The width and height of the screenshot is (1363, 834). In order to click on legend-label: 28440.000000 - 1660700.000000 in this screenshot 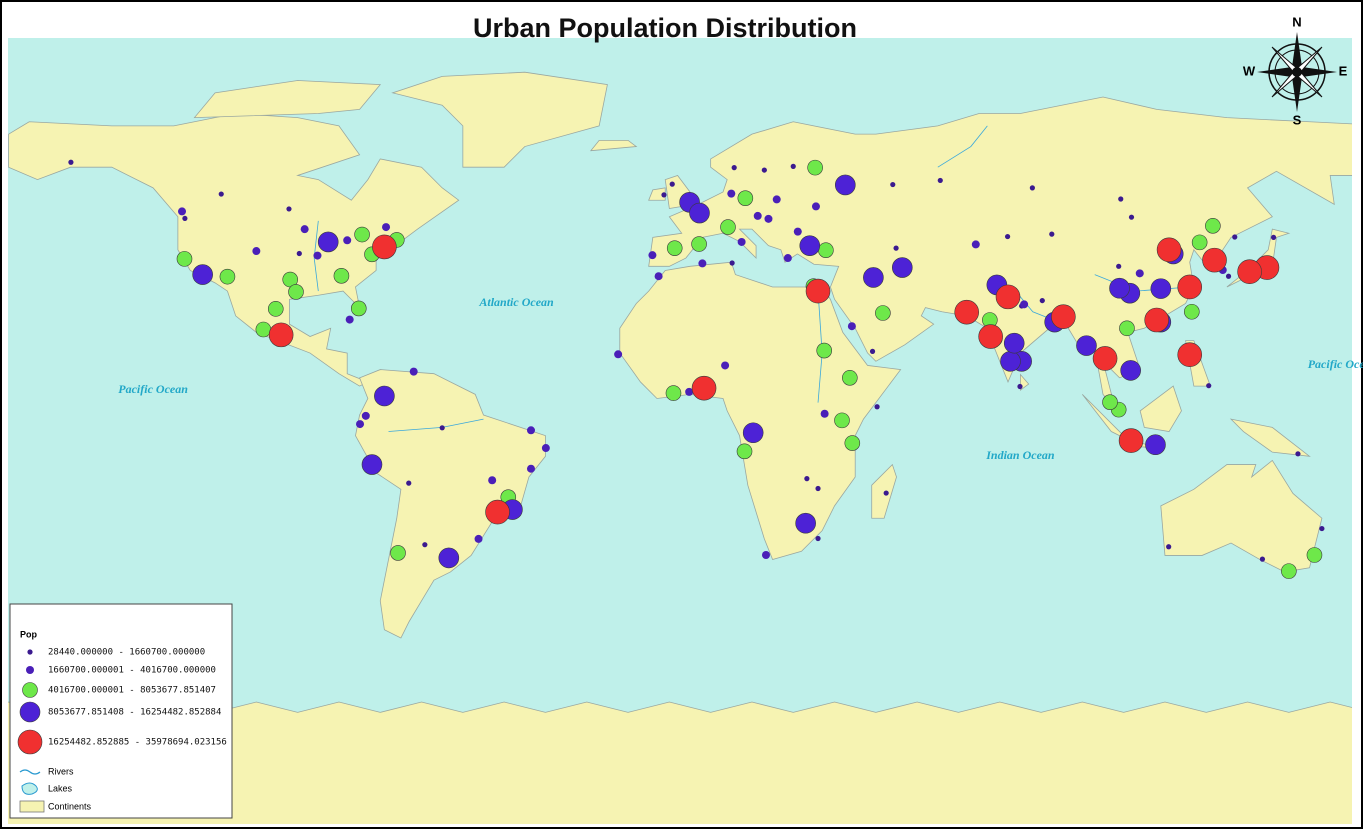, I will do `click(126, 653)`.